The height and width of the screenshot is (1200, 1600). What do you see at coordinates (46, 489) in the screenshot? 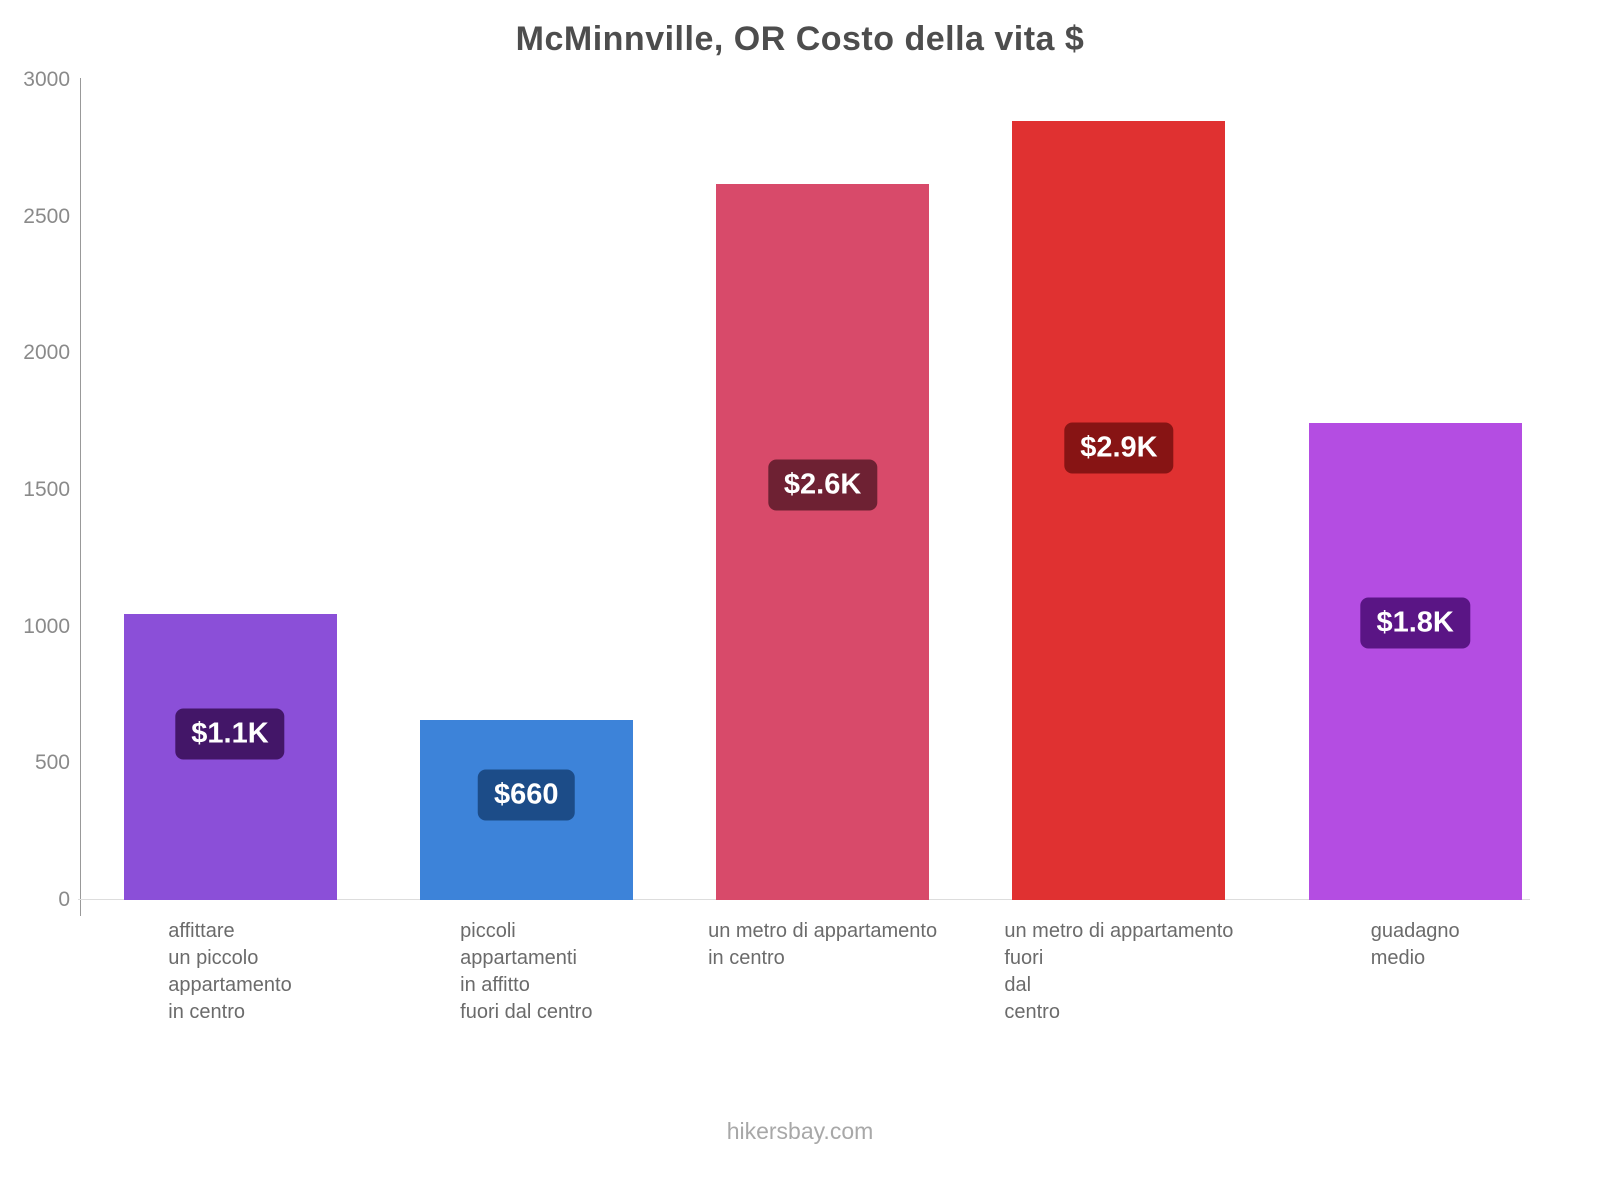
I see `y-tick-label: 1500` at bounding box center [46, 489].